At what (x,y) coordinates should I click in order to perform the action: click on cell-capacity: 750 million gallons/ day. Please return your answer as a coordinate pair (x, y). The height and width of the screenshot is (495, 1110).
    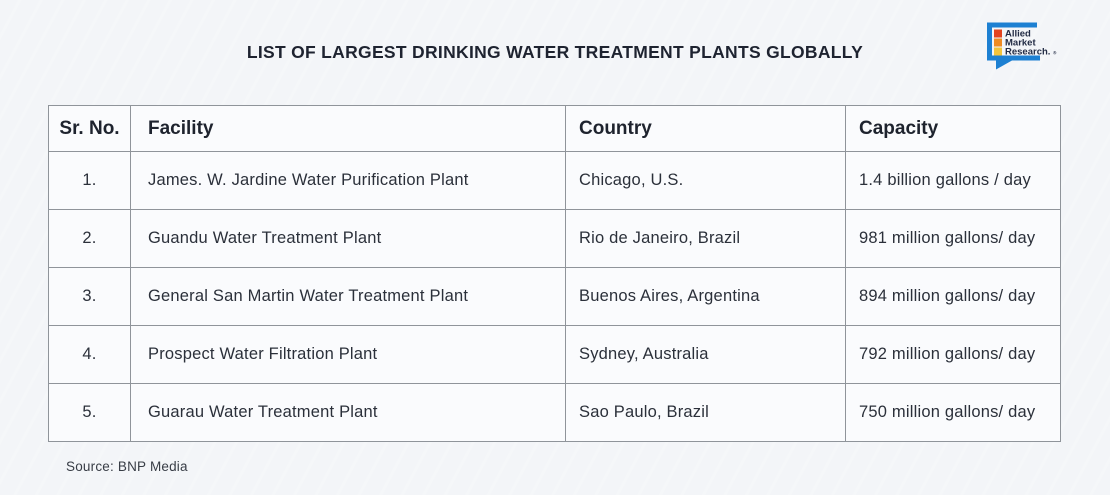
    Looking at the image, I should click on (953, 412).